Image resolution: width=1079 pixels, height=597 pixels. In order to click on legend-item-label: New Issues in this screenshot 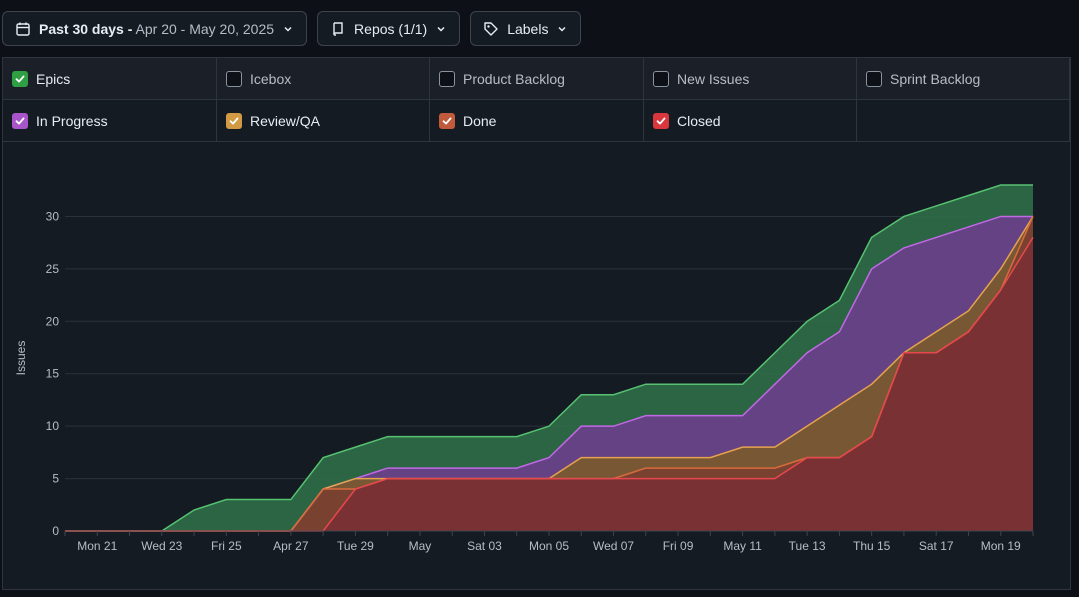, I will do `click(713, 78)`.